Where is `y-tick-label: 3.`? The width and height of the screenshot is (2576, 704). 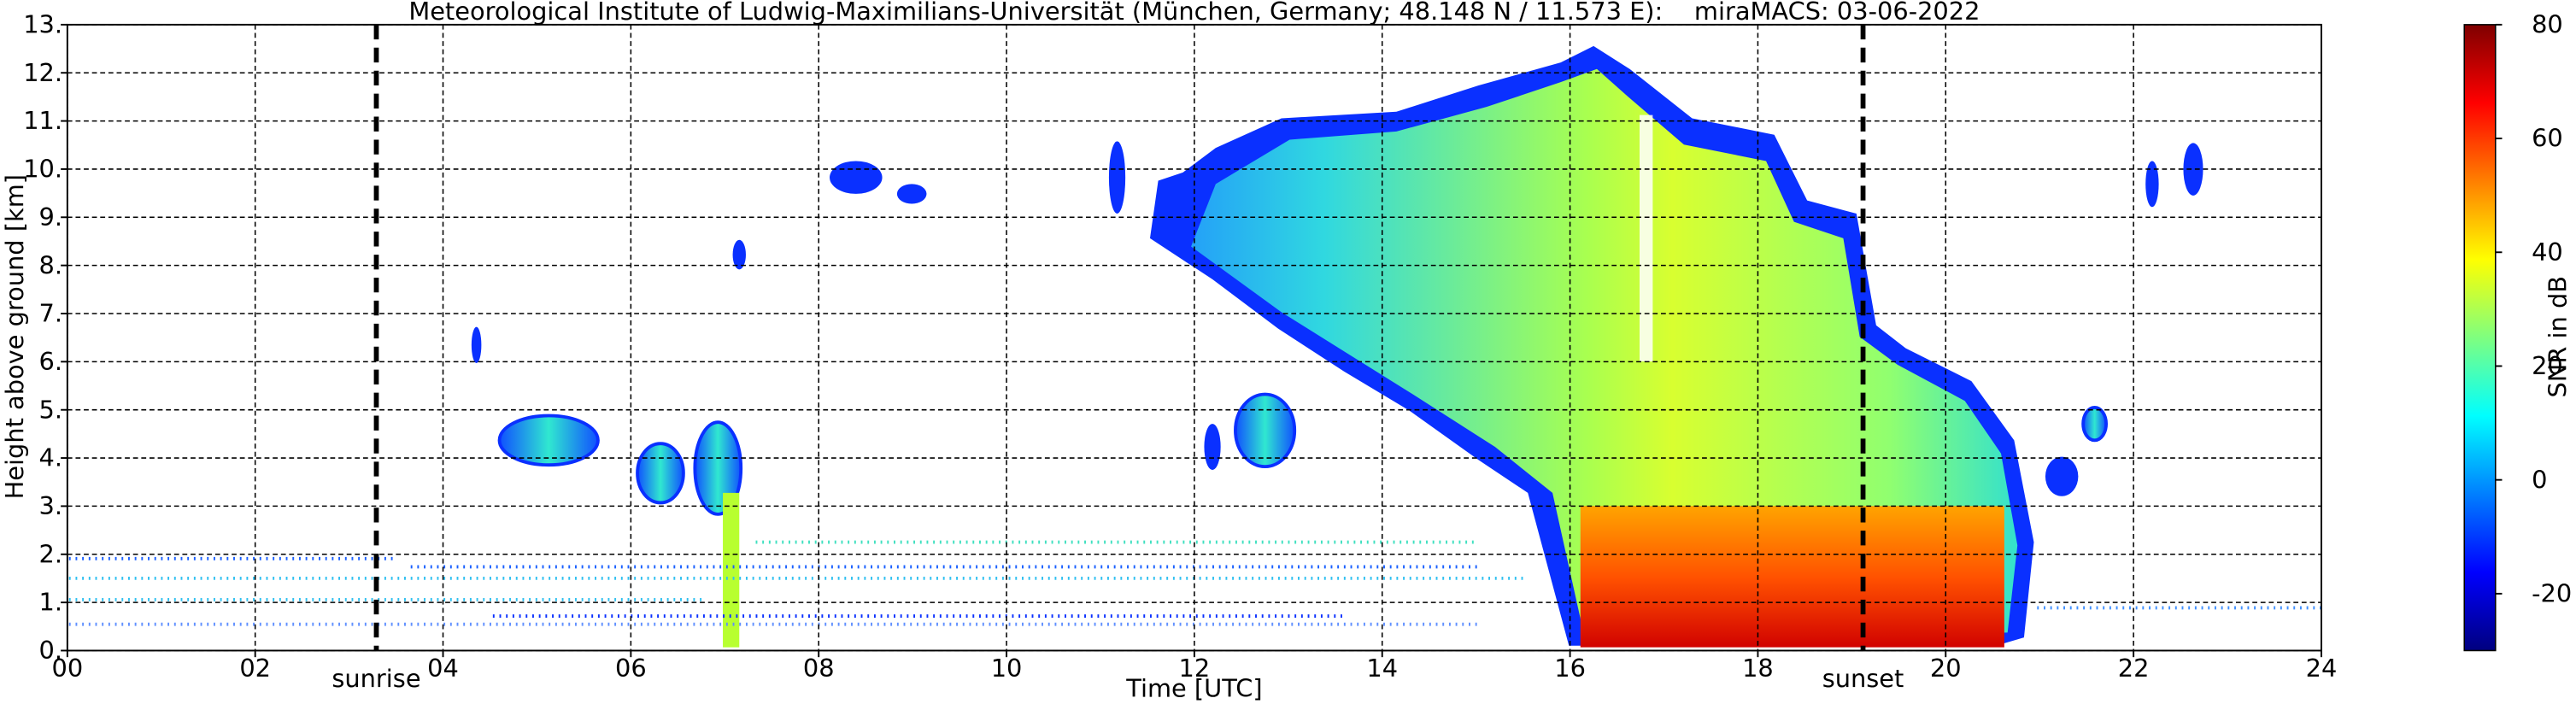
y-tick-label: 3. is located at coordinates (51, 505).